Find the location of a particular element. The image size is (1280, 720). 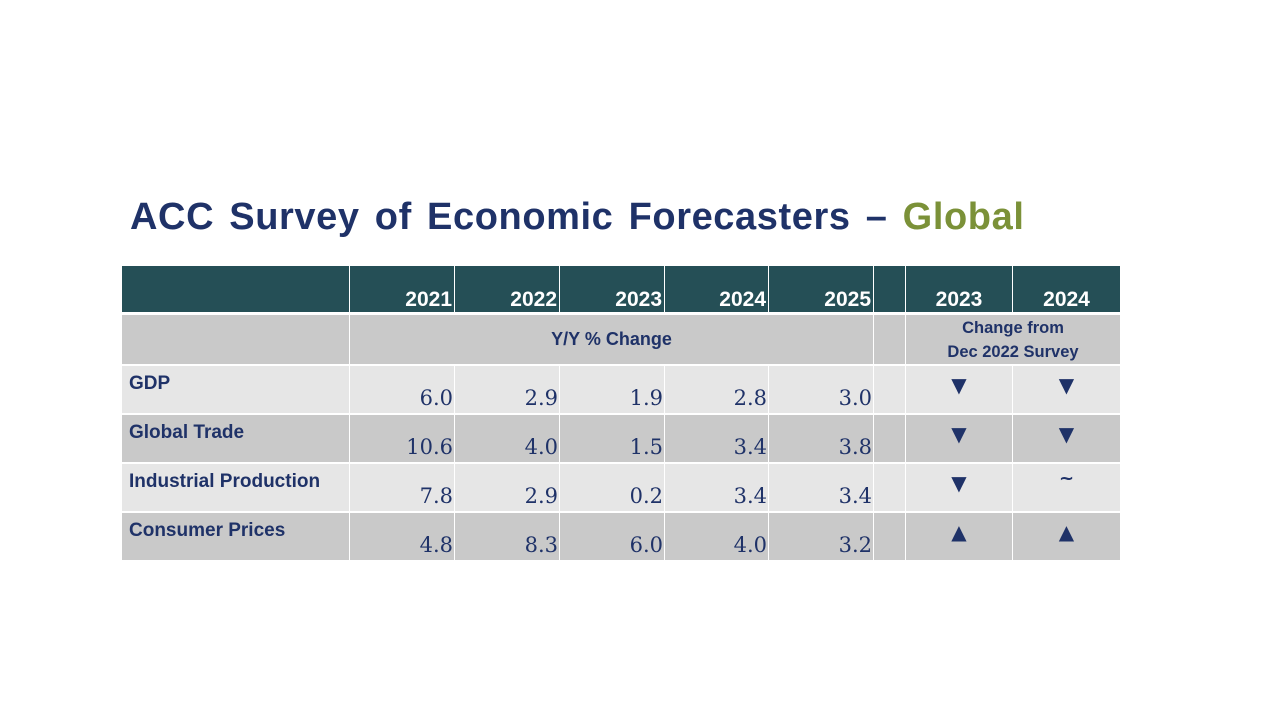

value-cell: 0.2 is located at coordinates (612, 488).